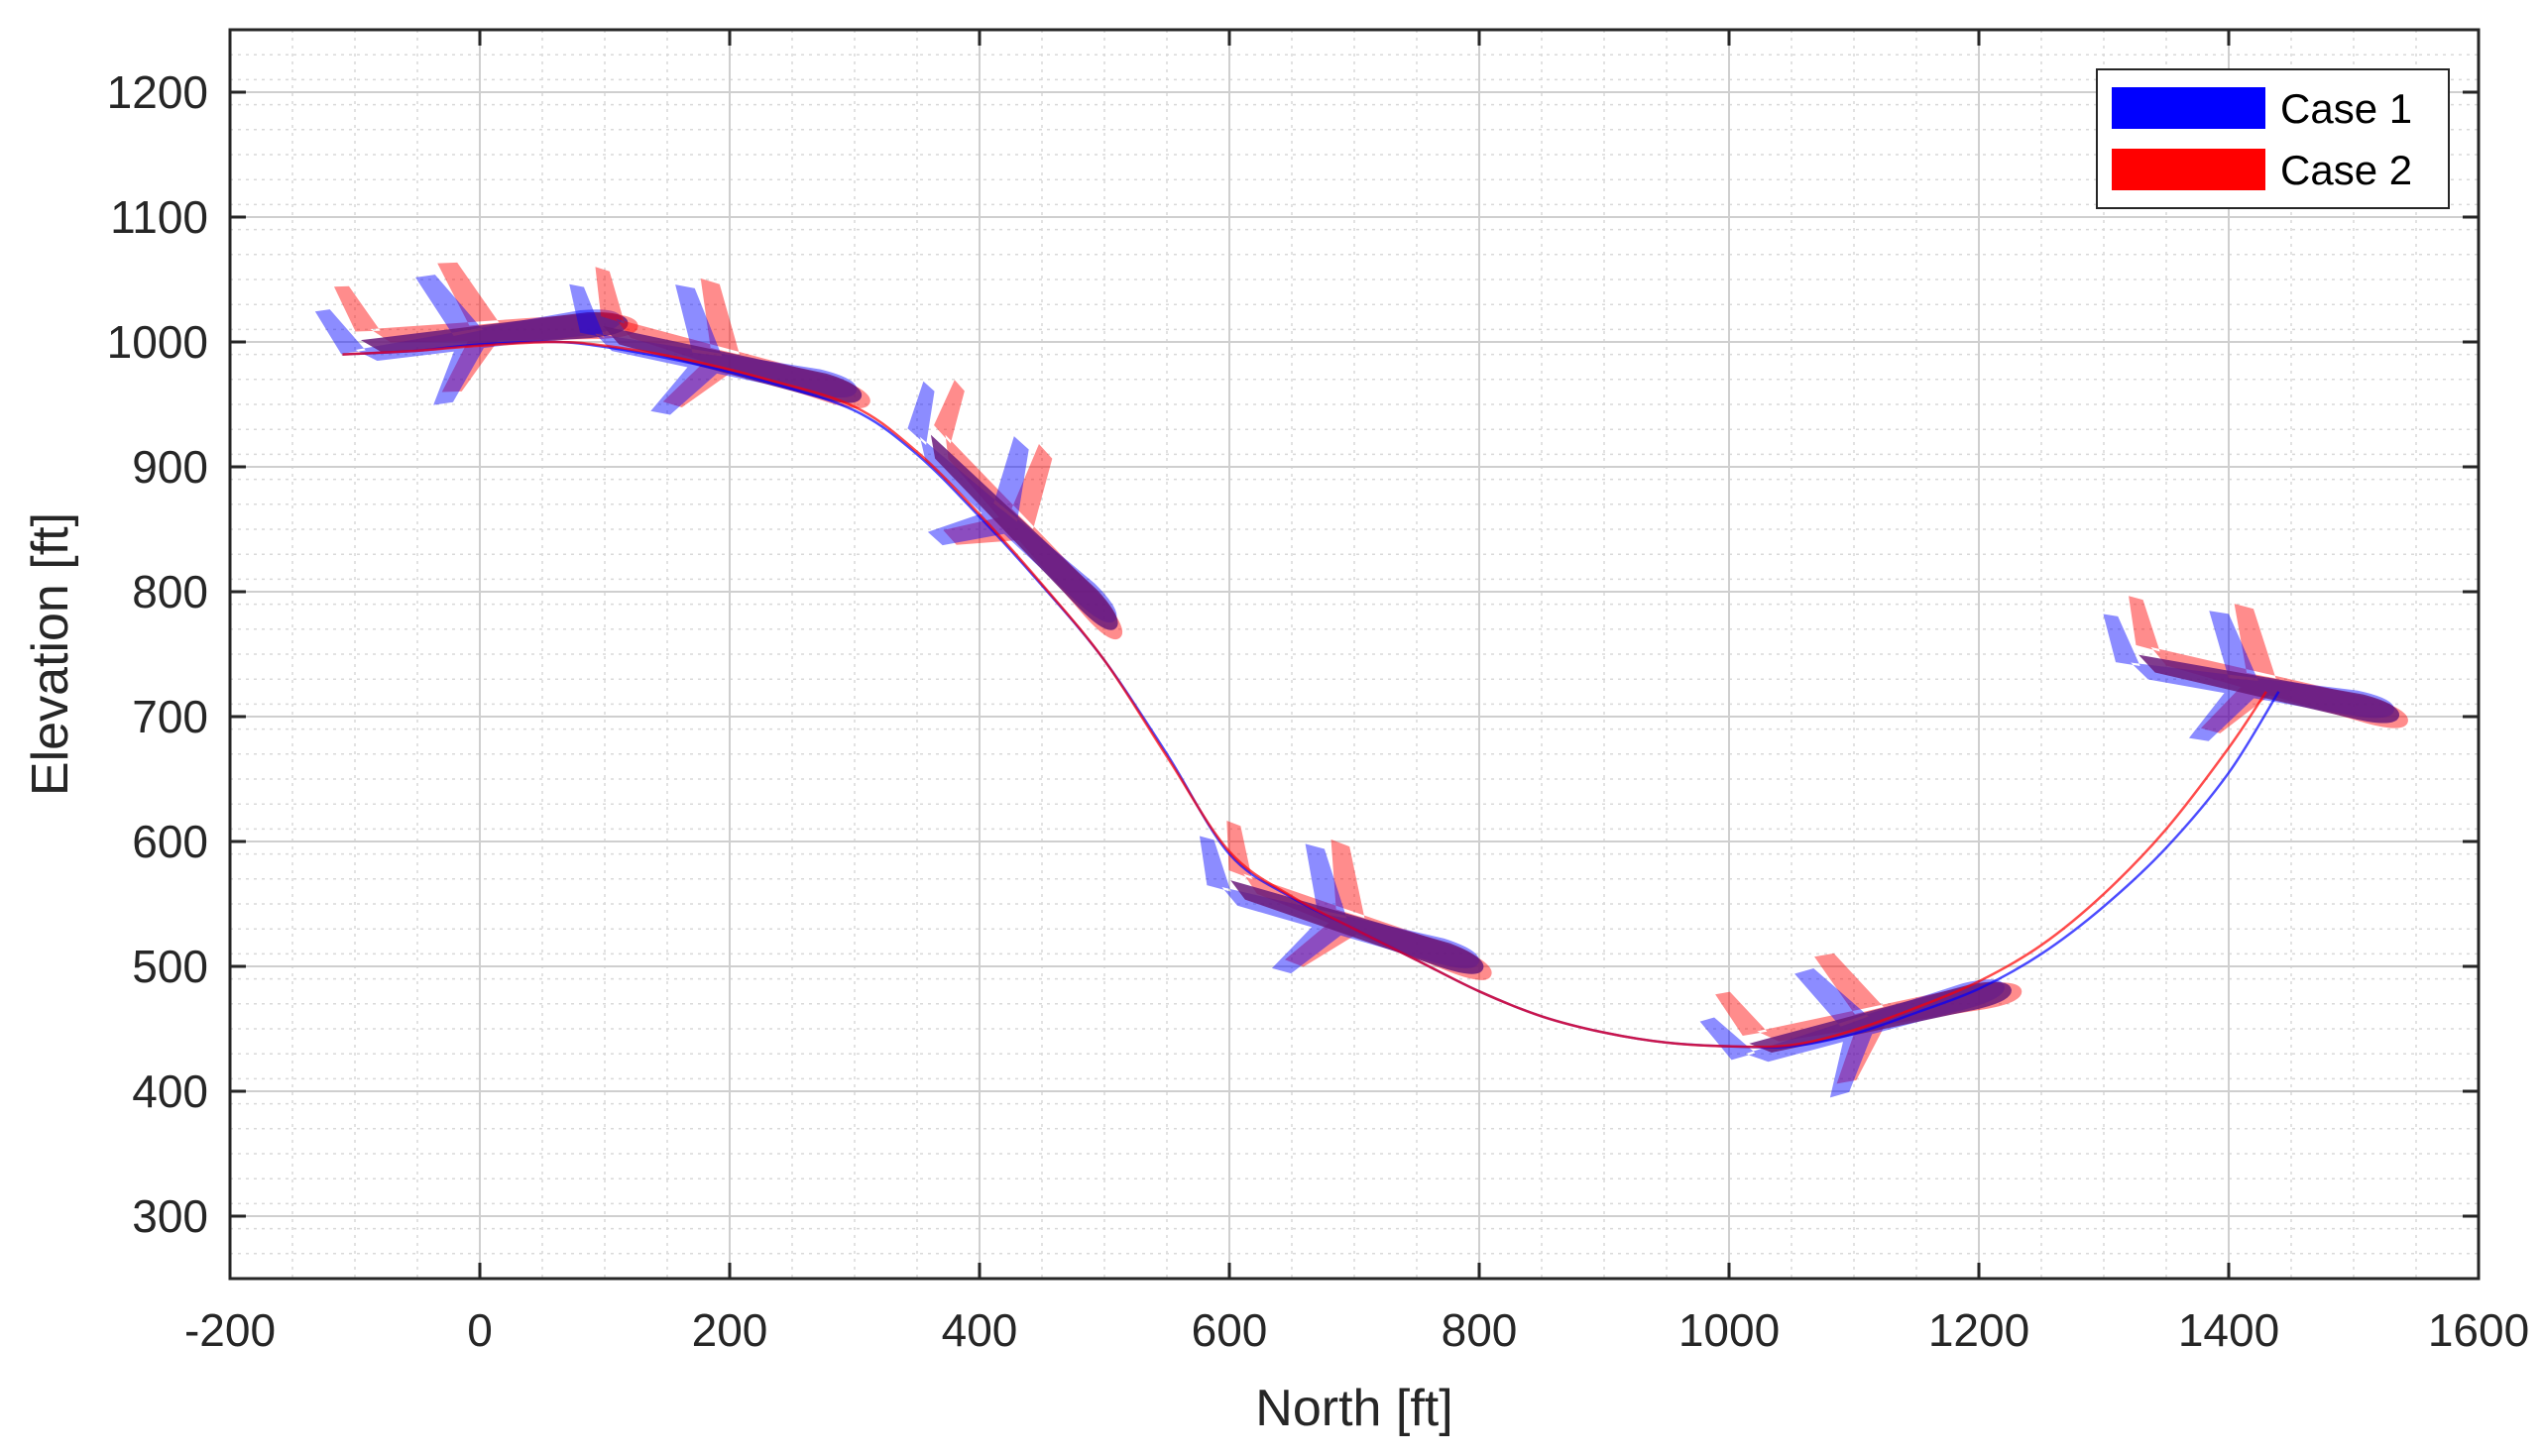 The height and width of the screenshot is (1456, 2543). Describe the element at coordinates (157, 342) in the screenshot. I see `y-tick-label: 1000` at that location.